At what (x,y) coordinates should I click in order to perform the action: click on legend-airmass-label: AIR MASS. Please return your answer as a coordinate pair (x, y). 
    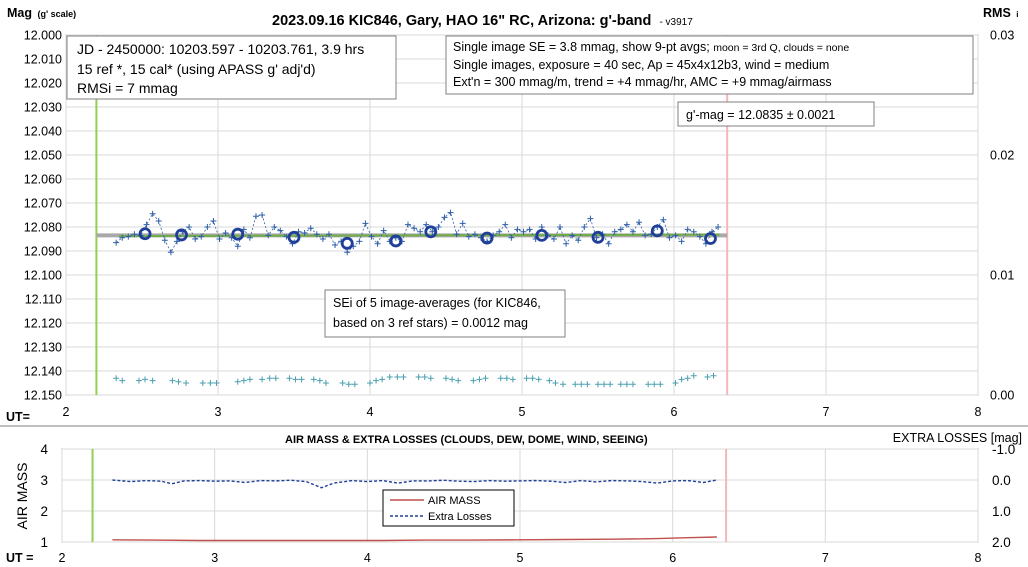
    Looking at the image, I should click on (454, 501).